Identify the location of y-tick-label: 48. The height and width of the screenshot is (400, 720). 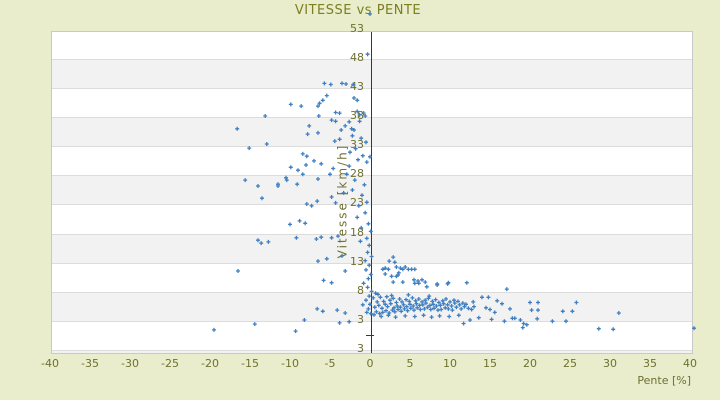
(357, 57).